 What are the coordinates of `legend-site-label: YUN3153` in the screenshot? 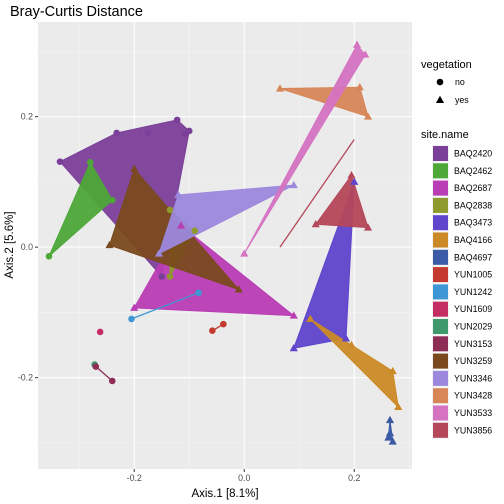 It's located at (473, 344).